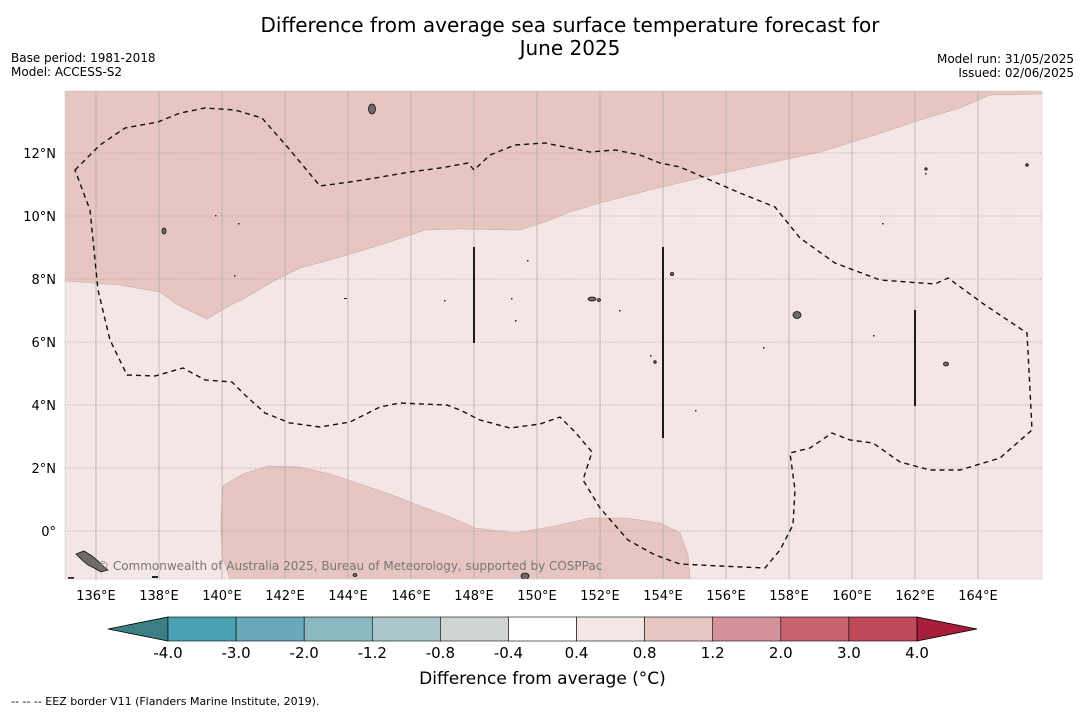 The image size is (1085, 713). What do you see at coordinates (222, 596) in the screenshot?
I see `lon-label: 140°E` at bounding box center [222, 596].